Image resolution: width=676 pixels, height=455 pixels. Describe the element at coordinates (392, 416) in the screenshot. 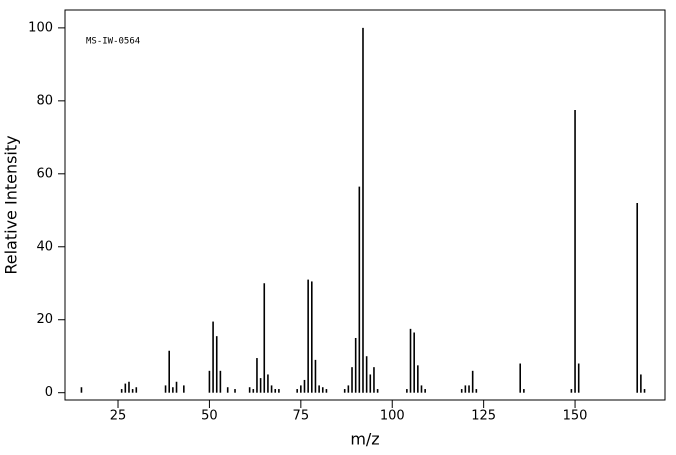

I see `x-tick-label: 100` at that location.